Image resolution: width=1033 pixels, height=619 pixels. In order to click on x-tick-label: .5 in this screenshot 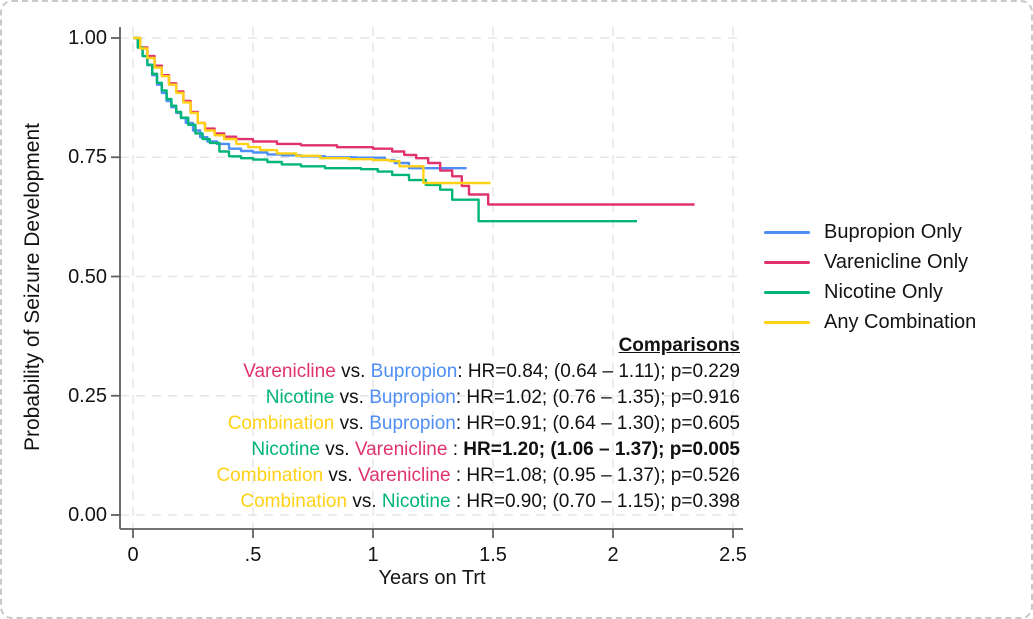, I will do `click(253, 555)`.